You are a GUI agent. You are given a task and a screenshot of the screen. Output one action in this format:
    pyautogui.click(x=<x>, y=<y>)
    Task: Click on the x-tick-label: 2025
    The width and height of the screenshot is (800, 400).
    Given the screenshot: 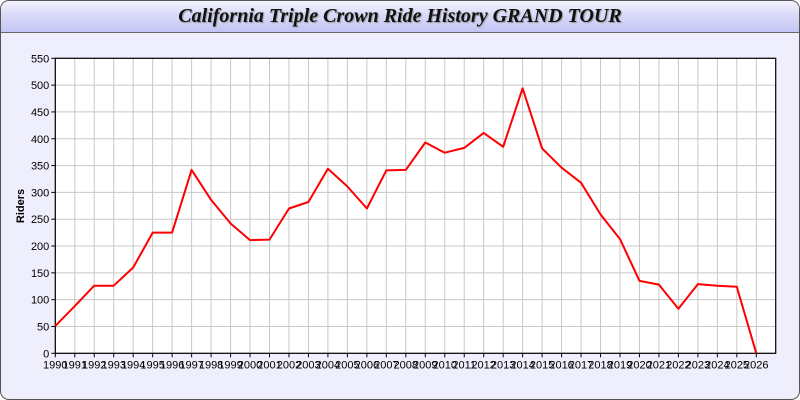 What is the action you would take?
    pyautogui.click(x=737, y=365)
    